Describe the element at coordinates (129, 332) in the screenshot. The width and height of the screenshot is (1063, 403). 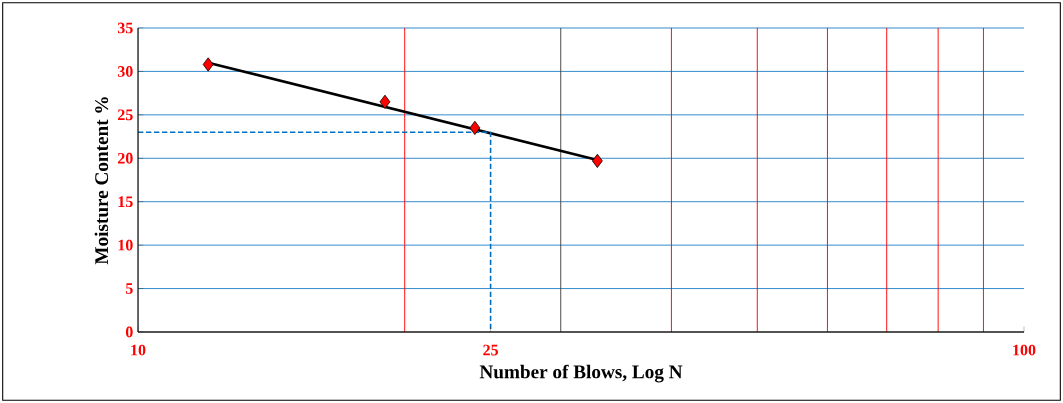
I see `y-tick-label: 0` at that location.